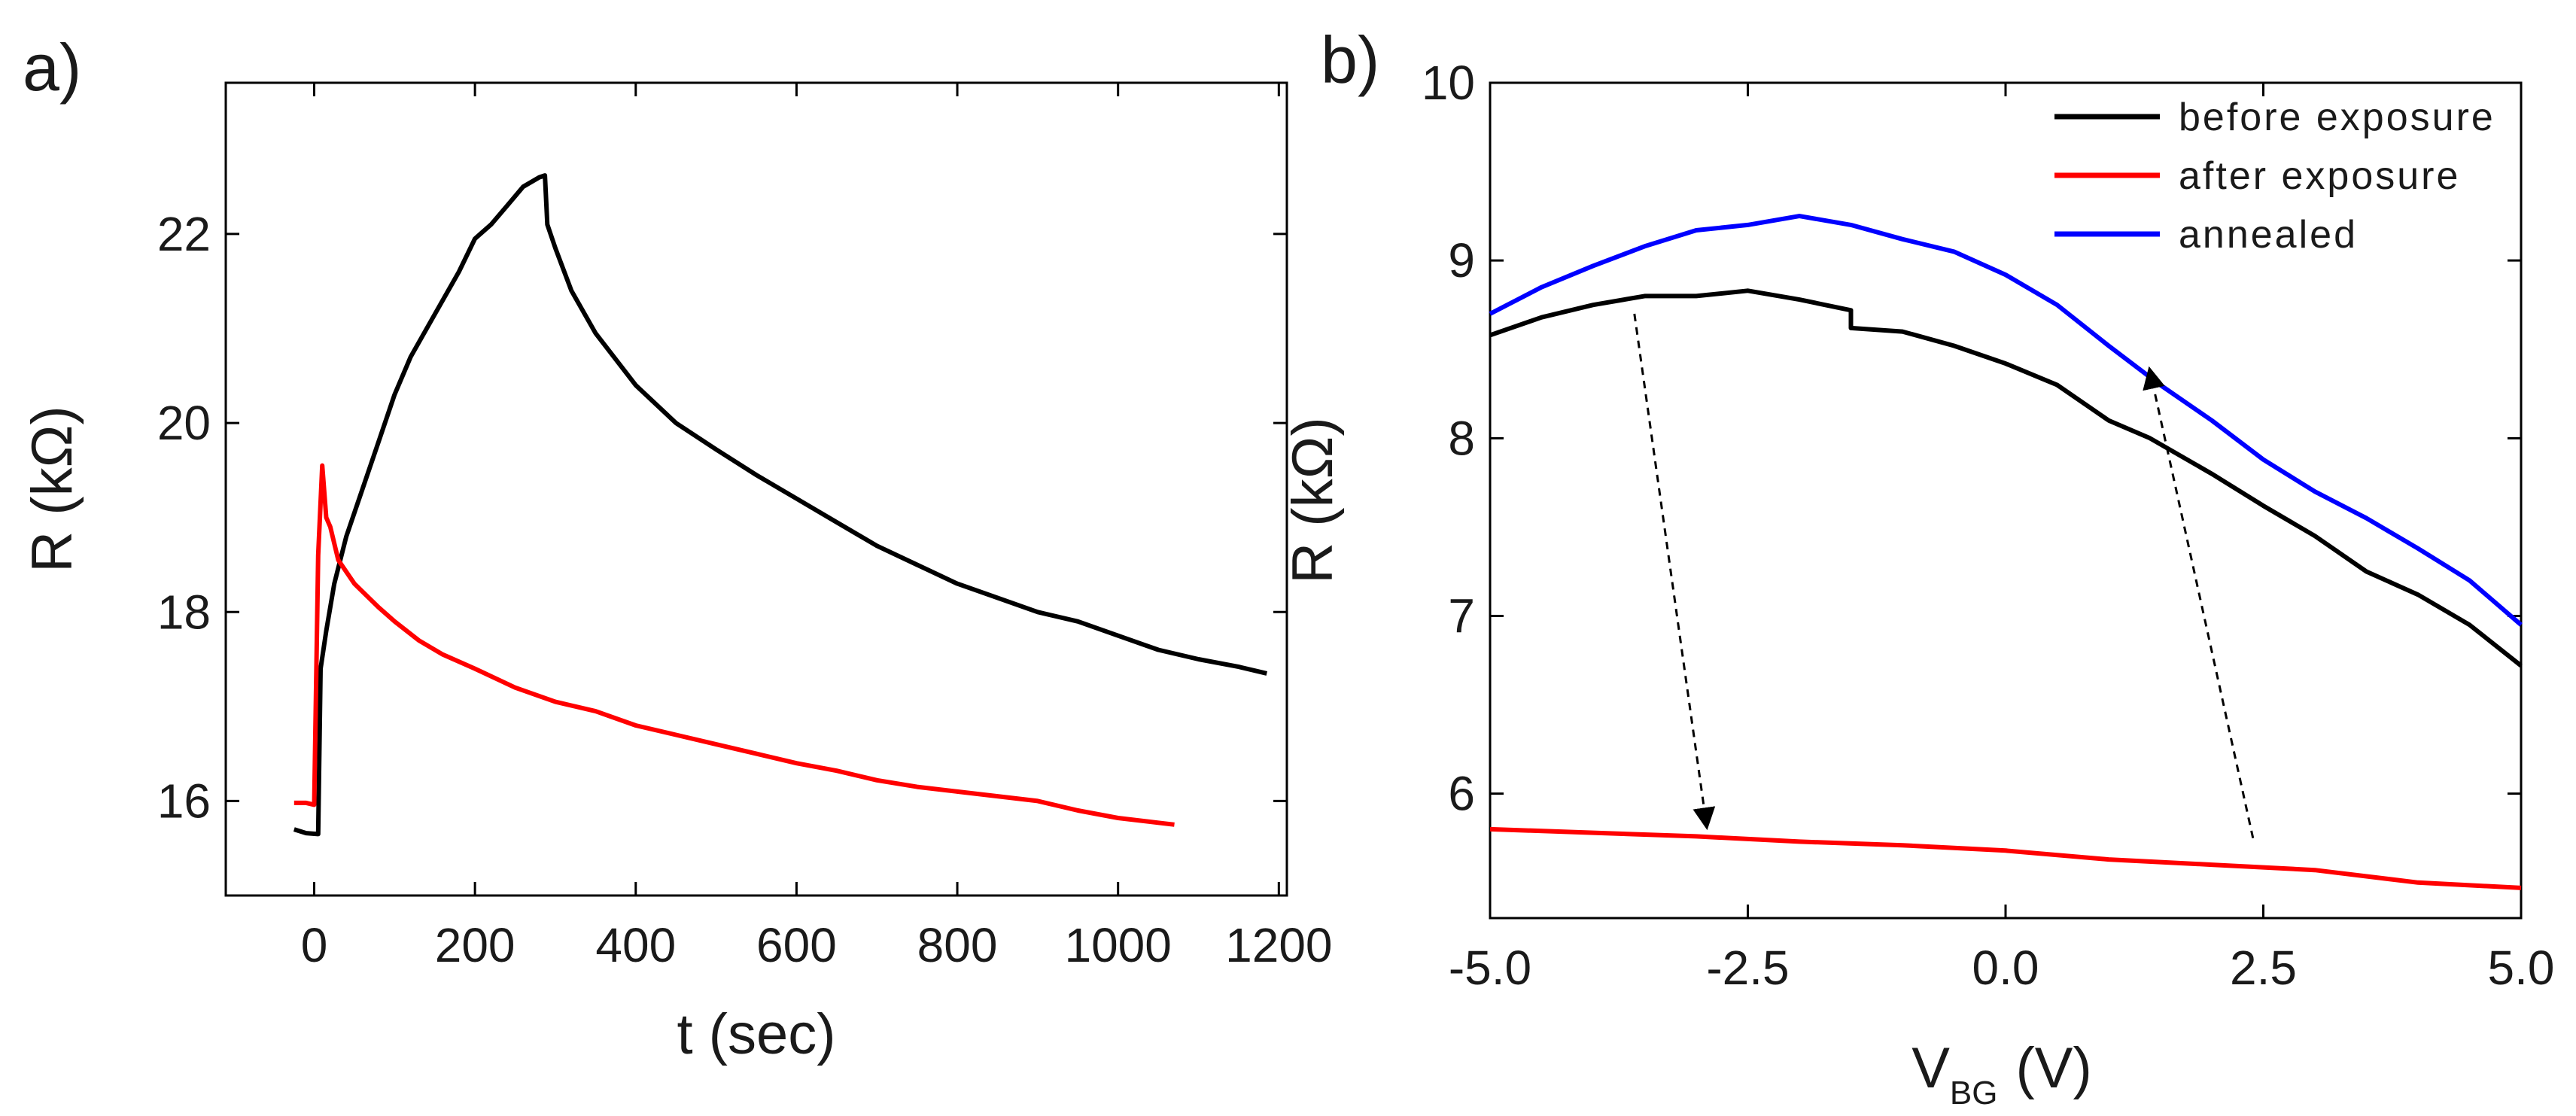  Describe the element at coordinates (2268, 235) in the screenshot. I see `legend-label: annealed` at that location.